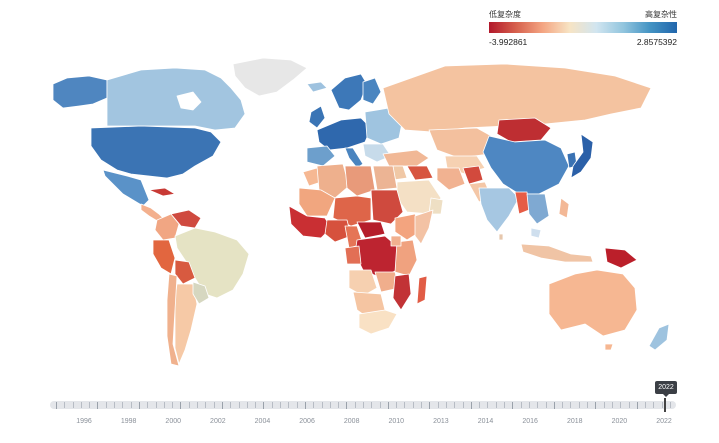 Image resolution: width=719 pixels, height=443 pixels. I want to click on country-libya, so click(360, 181).